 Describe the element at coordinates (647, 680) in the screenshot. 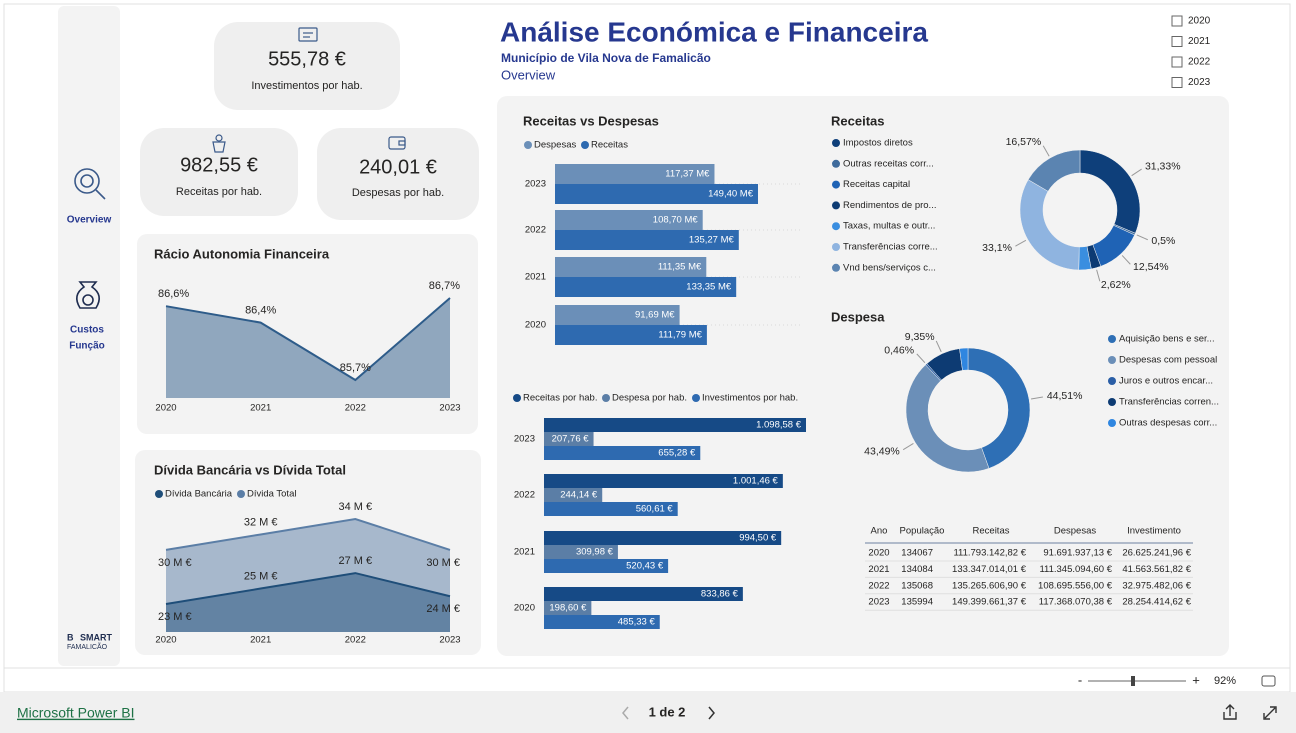

I see `zoom-bar` at that location.